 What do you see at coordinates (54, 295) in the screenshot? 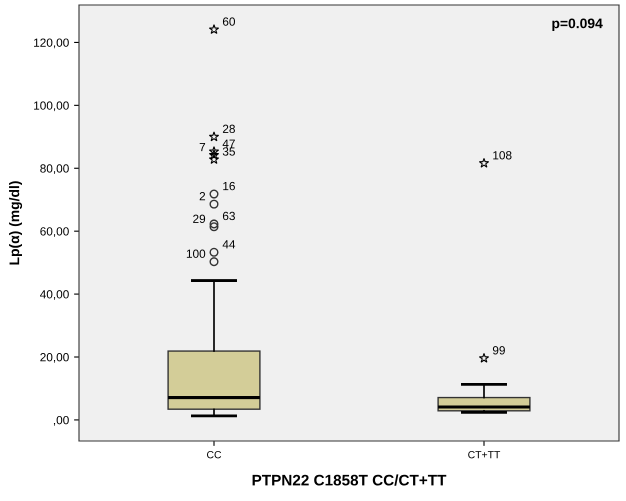
I see `y-tick-label: 40,00` at bounding box center [54, 295].